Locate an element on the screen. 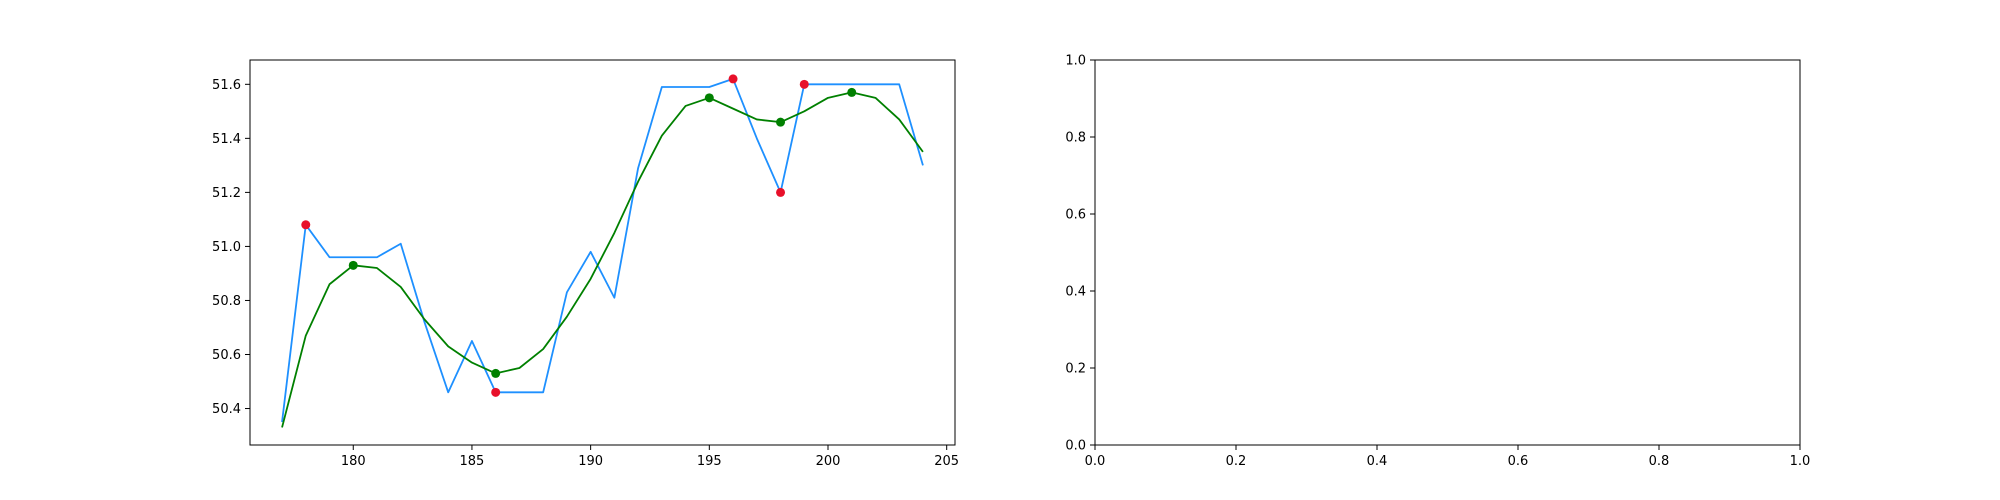  x-tick-label-4: 200 is located at coordinates (828, 461).